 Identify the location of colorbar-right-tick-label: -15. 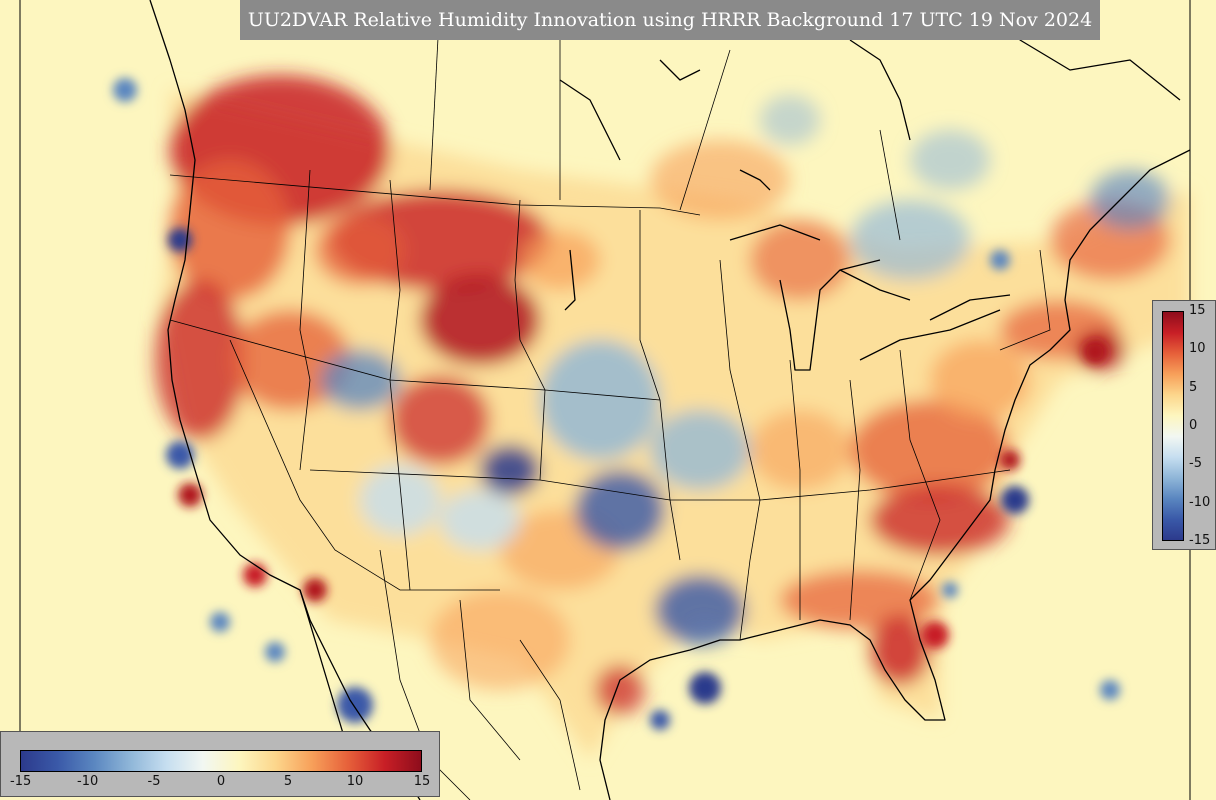
(1200, 540).